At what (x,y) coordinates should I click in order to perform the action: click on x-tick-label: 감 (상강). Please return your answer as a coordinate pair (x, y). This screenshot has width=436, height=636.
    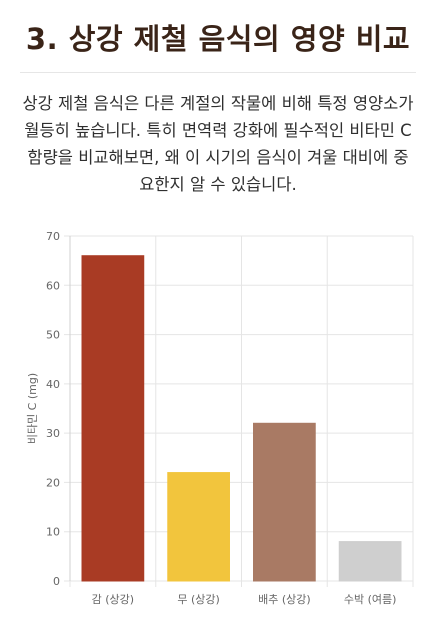
    Looking at the image, I should click on (113, 599).